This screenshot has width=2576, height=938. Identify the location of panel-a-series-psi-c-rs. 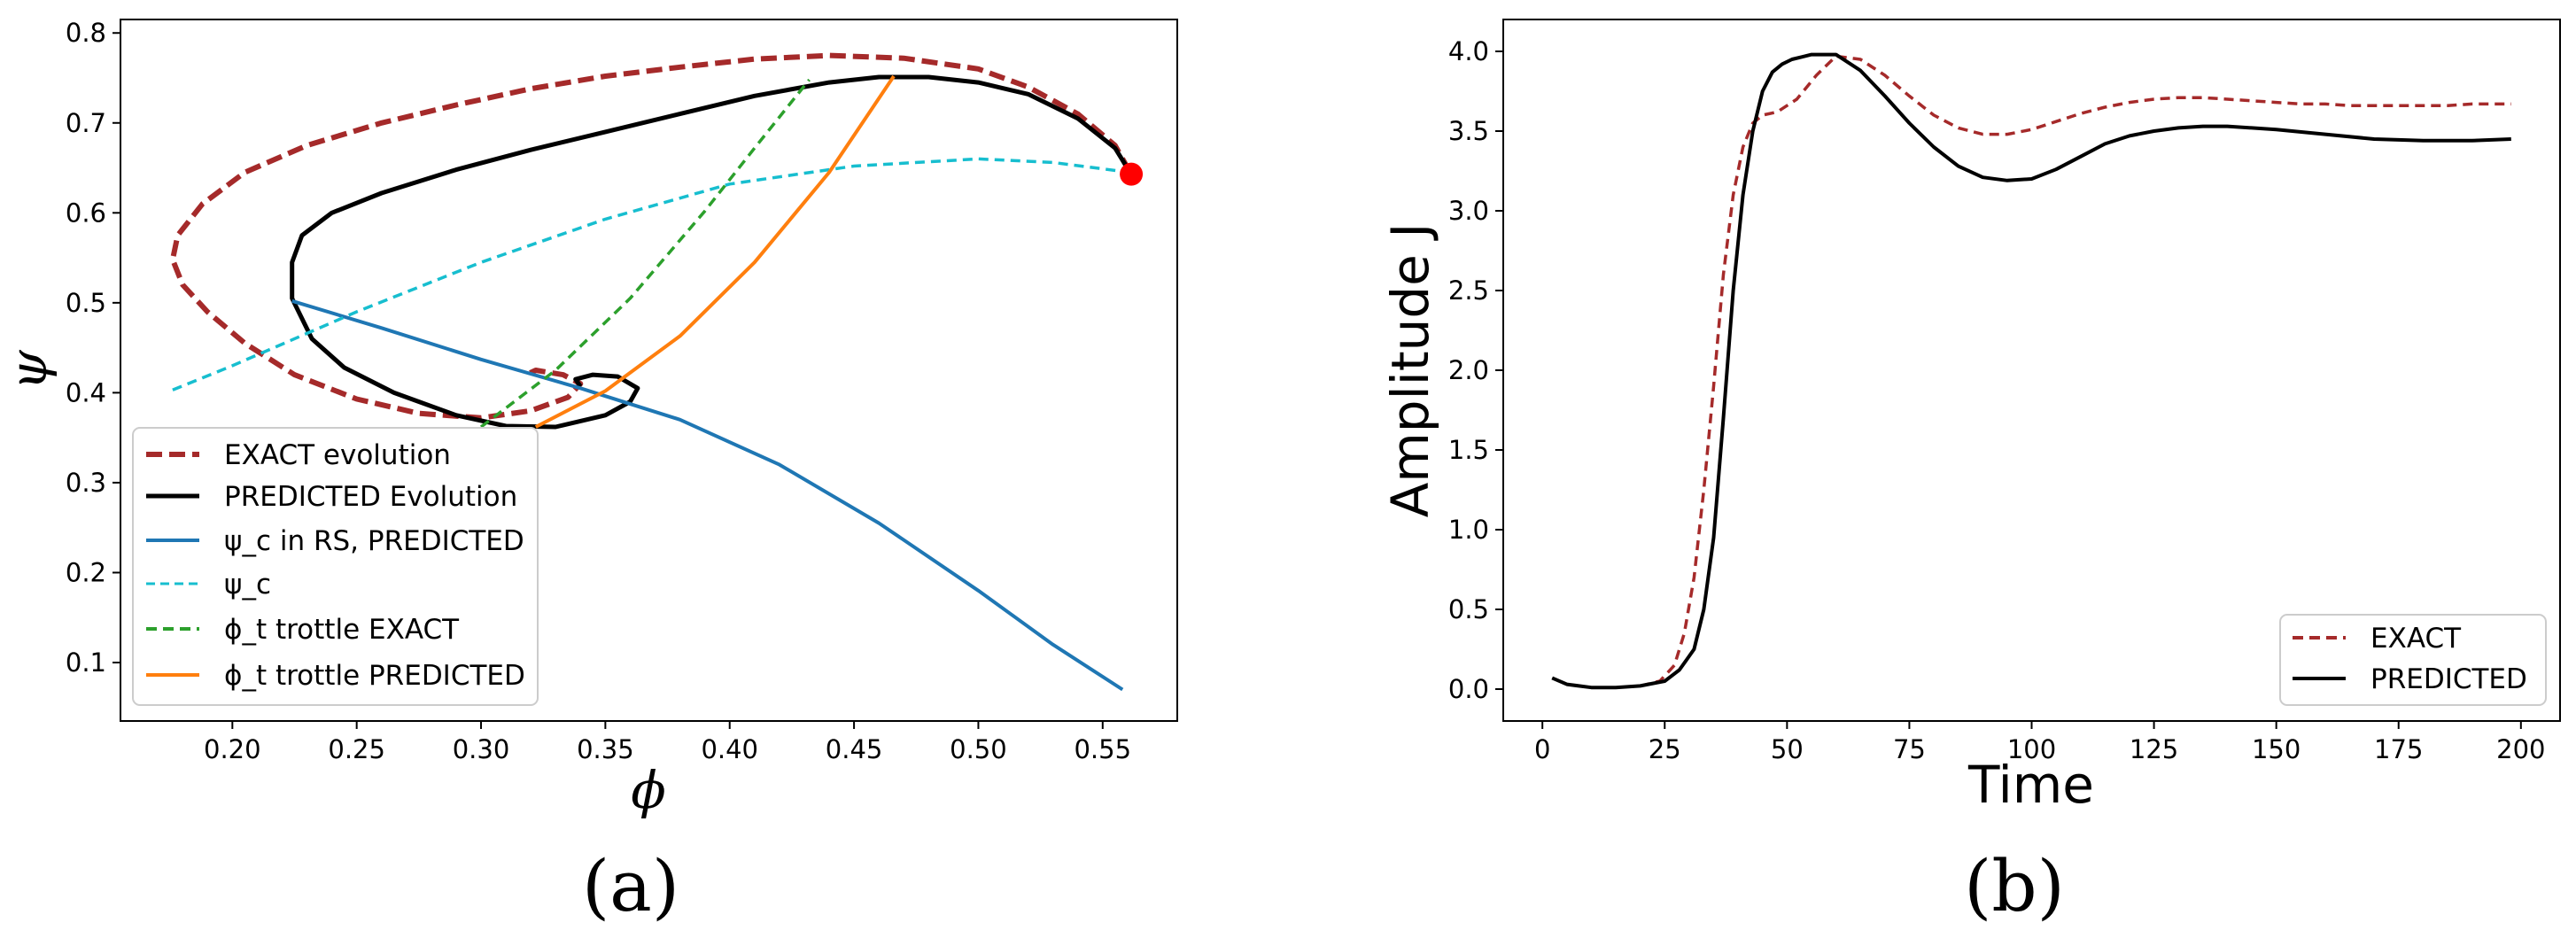
(707, 495).